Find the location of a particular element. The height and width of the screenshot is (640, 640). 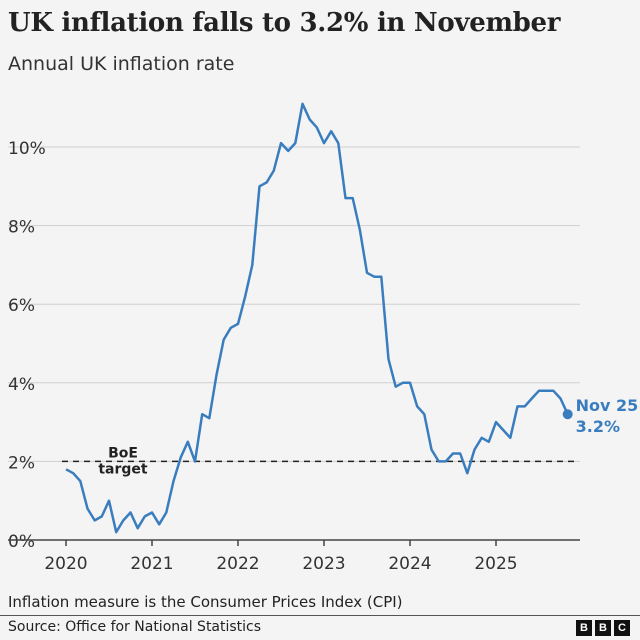

x-tick-label: 2025 is located at coordinates (495, 564).